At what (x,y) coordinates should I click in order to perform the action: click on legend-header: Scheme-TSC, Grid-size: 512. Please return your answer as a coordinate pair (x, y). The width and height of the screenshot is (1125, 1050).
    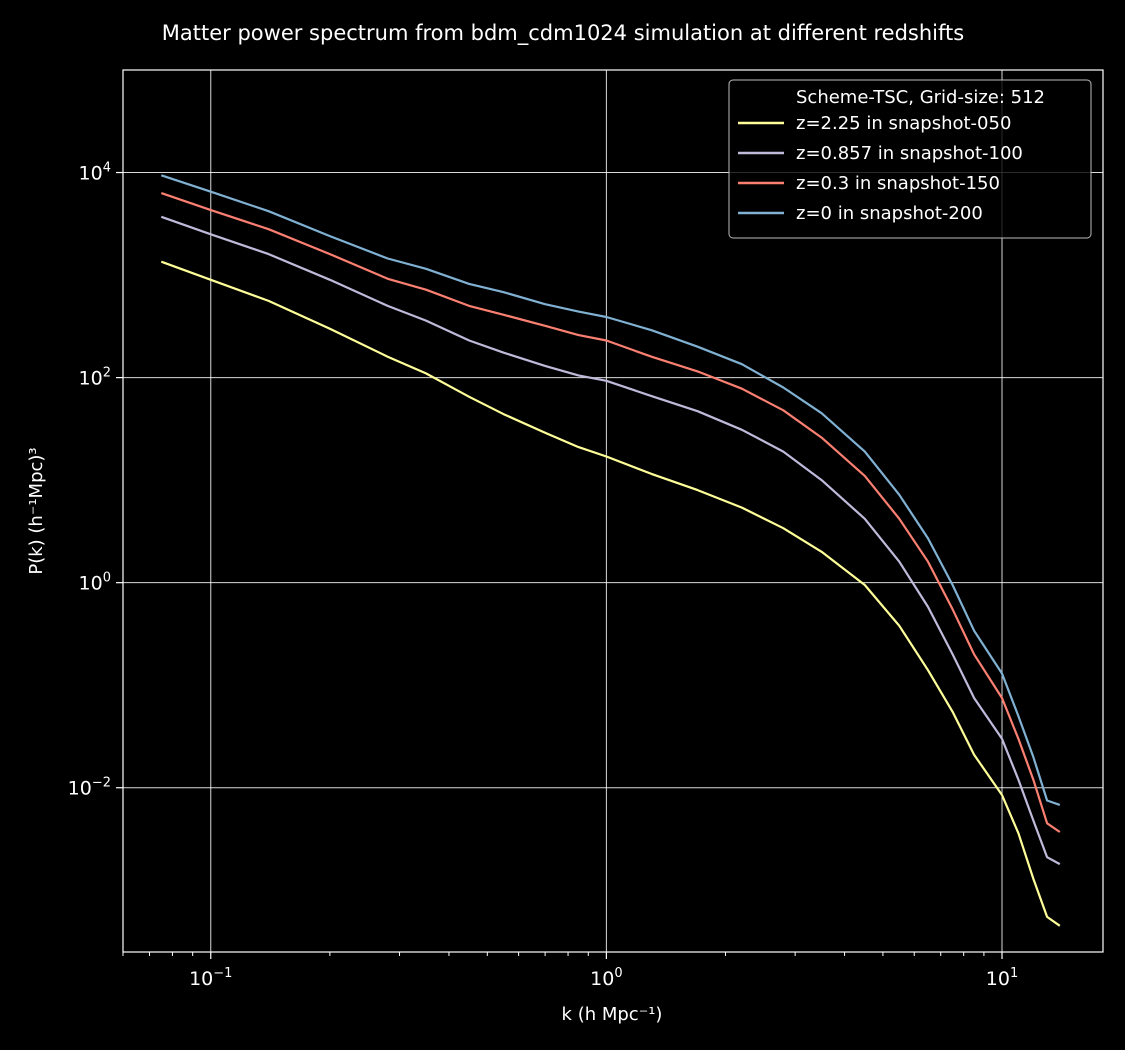
    Looking at the image, I should click on (920, 97).